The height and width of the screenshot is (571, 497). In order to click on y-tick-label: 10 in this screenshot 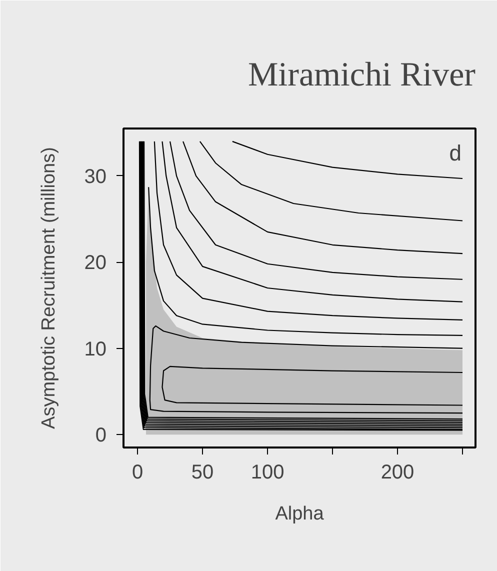, I will do `click(95, 349)`.